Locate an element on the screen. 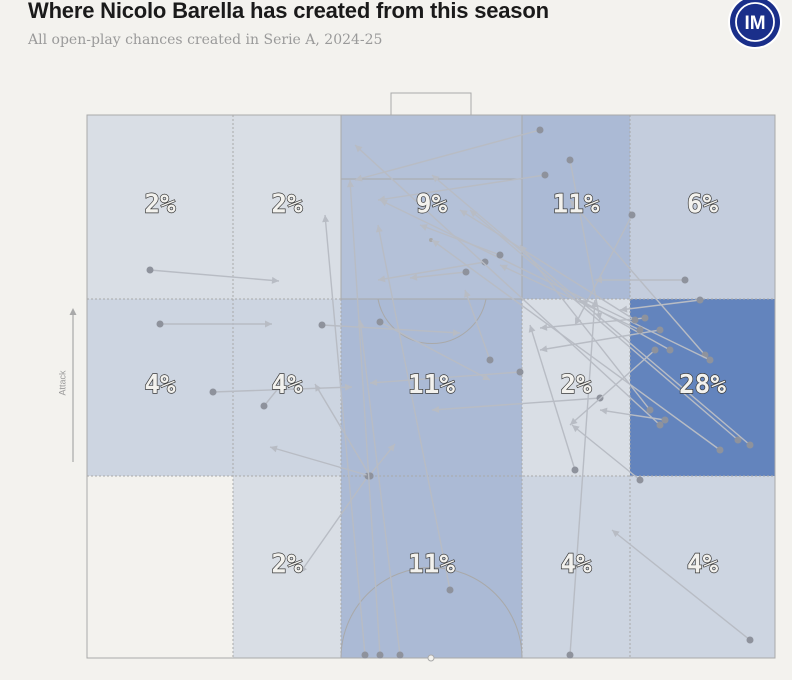  heat-zone-r1c1 is located at coordinates (160, 207).